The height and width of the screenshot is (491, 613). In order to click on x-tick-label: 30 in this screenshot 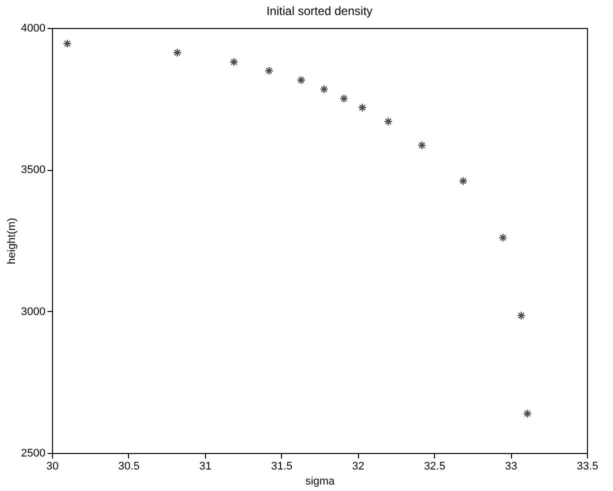, I will do `click(52, 466)`.